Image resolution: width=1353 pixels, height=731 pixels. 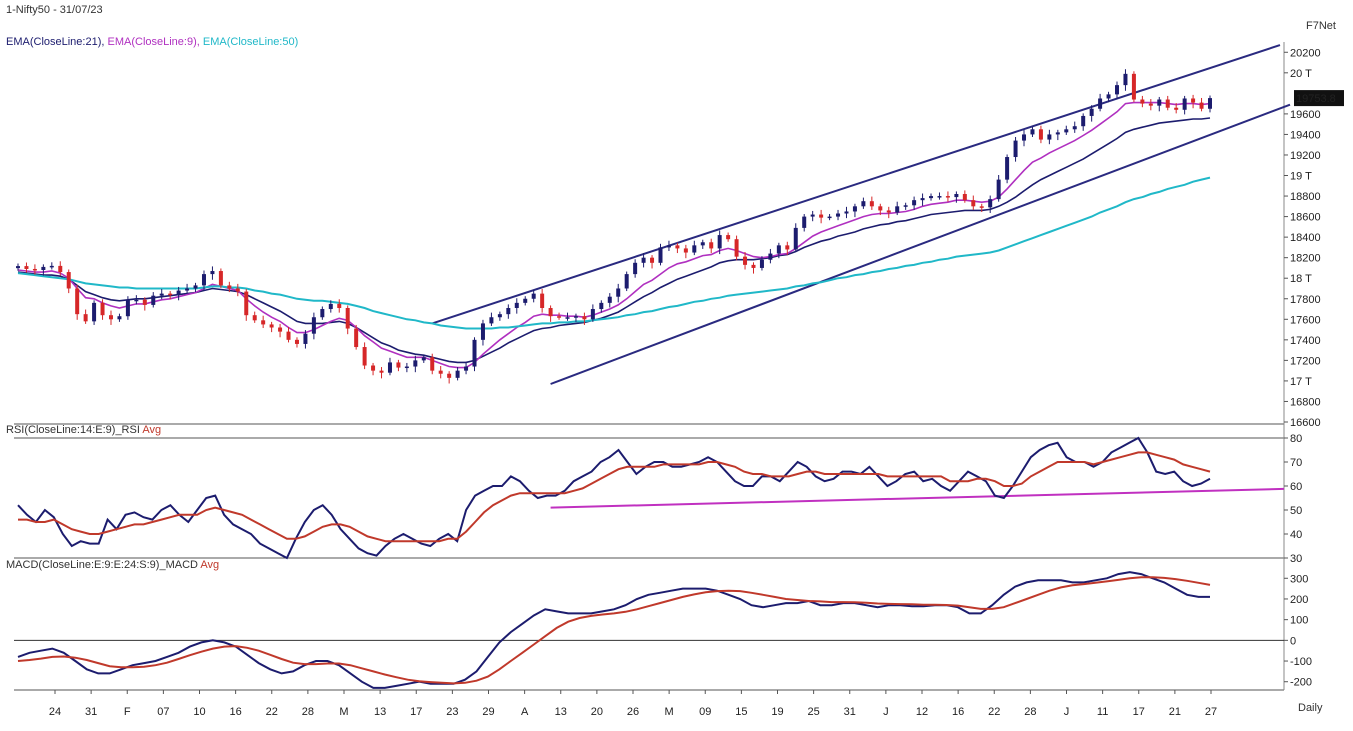 I want to click on rsi-y-tick-label: 70, so click(x=1296, y=463).